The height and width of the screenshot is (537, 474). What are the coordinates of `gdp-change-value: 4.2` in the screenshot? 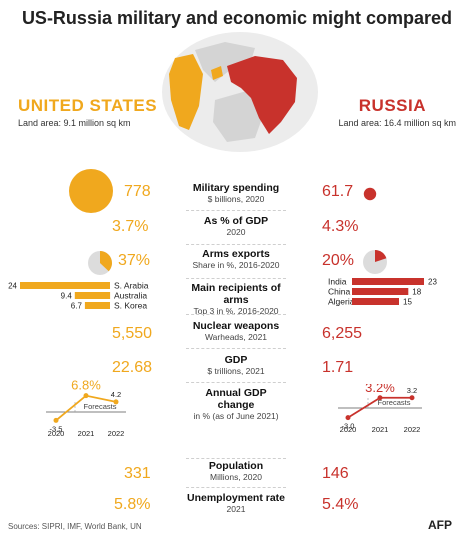 It's located at (116, 394).